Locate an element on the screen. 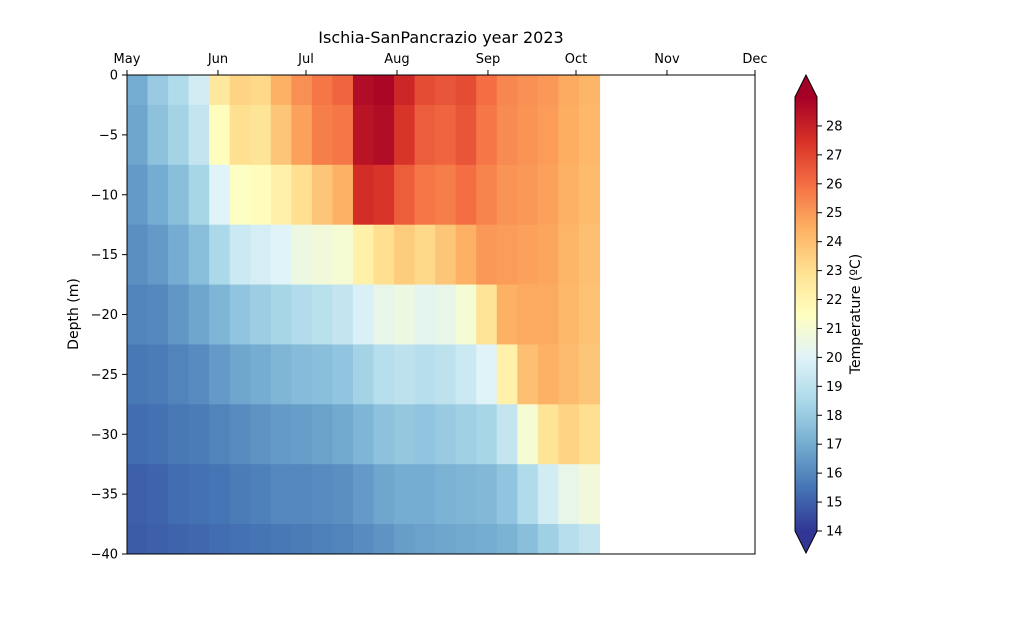  y-tick-label: 0 is located at coordinates (114, 76).